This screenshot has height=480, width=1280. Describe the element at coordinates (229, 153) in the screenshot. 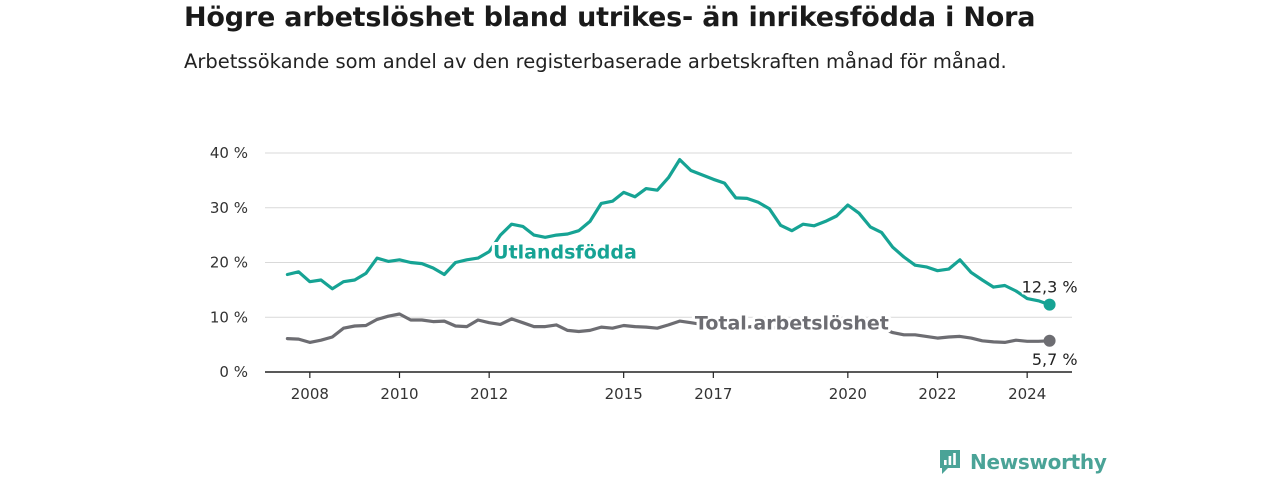

I see `y-tick-label: 40 %` at that location.